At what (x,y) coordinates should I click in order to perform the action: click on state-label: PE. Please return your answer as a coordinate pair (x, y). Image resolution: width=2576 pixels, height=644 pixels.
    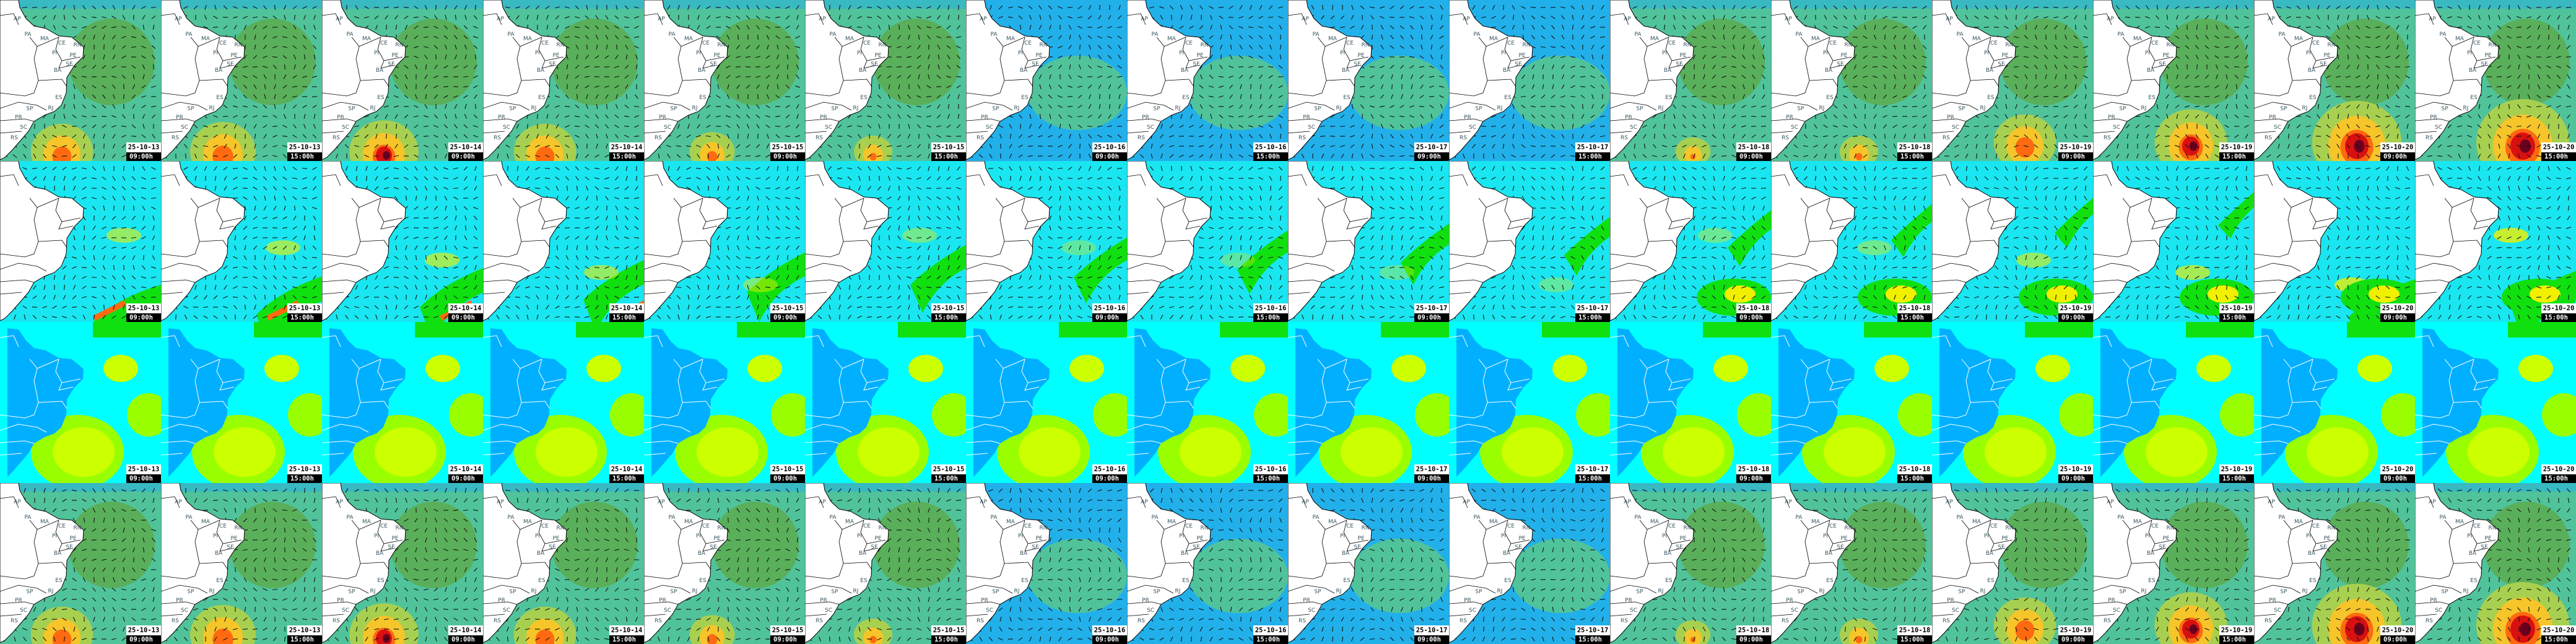
    Looking at the image, I should click on (2326, 56).